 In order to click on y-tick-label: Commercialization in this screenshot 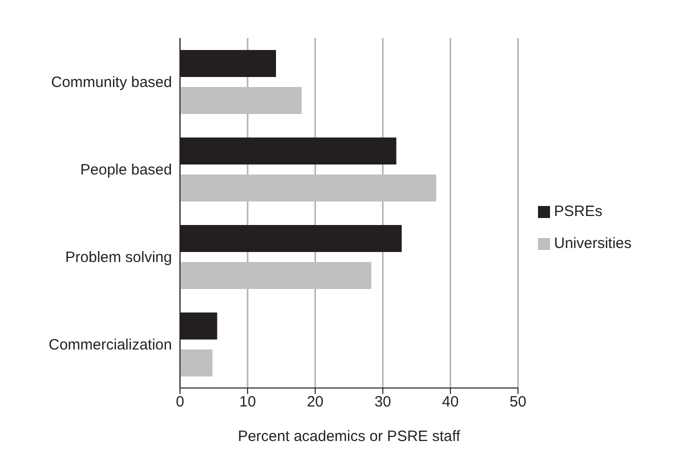, I will do `click(110, 345)`.